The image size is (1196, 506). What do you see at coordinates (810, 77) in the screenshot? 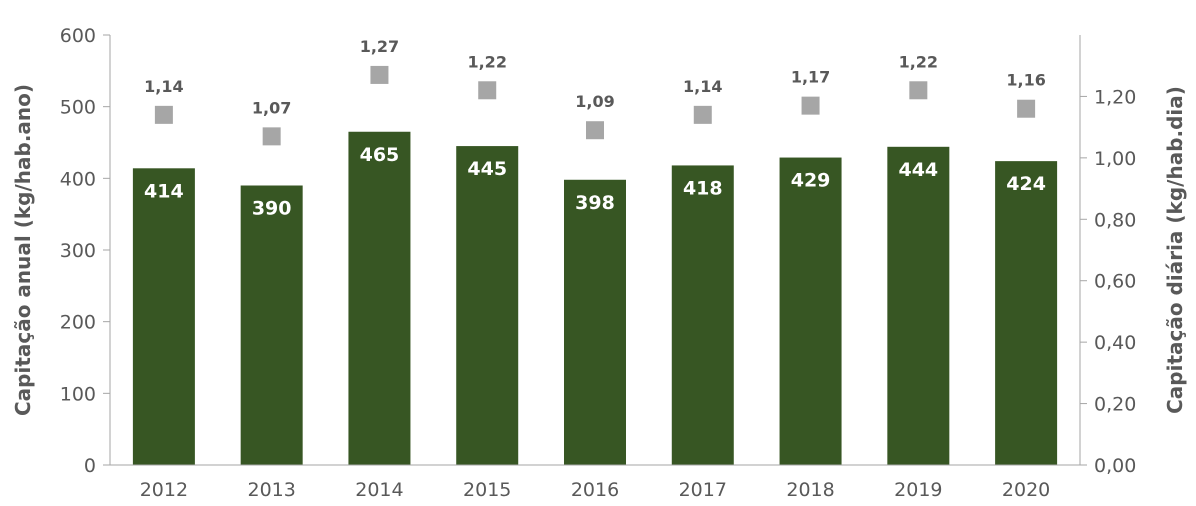
I see `point-value-label: 1,17` at bounding box center [810, 77].